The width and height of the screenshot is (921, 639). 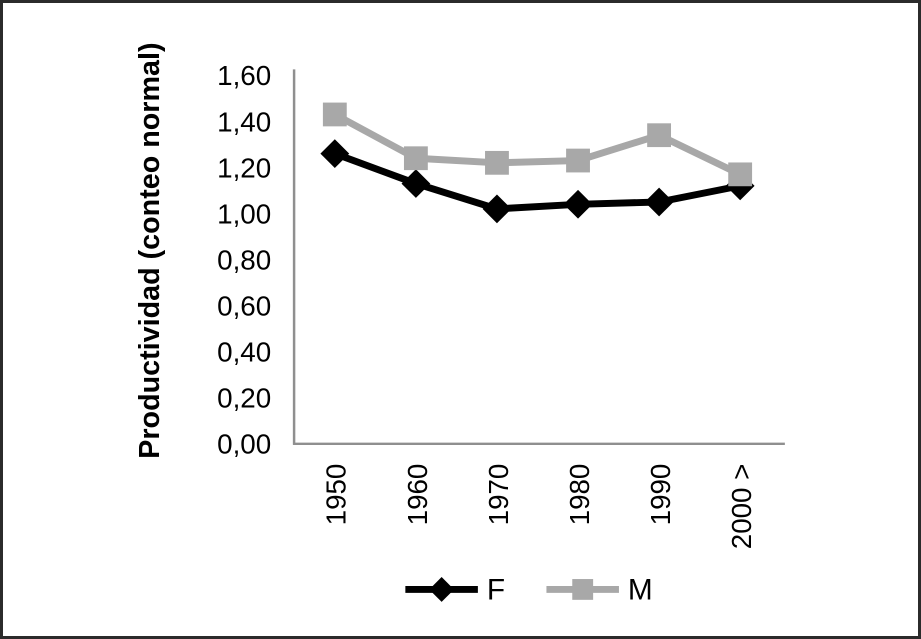 I want to click on x-tick-label: 1980, so click(x=579, y=495).